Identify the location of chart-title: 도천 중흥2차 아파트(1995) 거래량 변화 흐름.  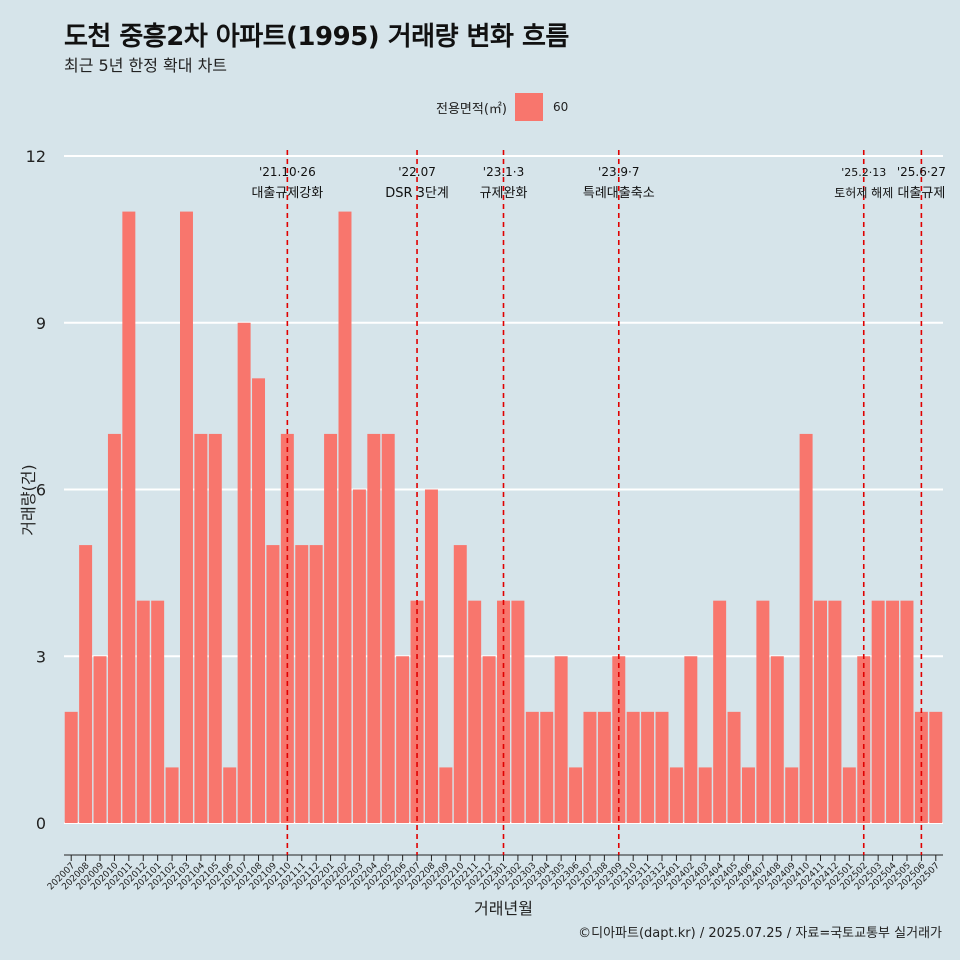
(316, 37).